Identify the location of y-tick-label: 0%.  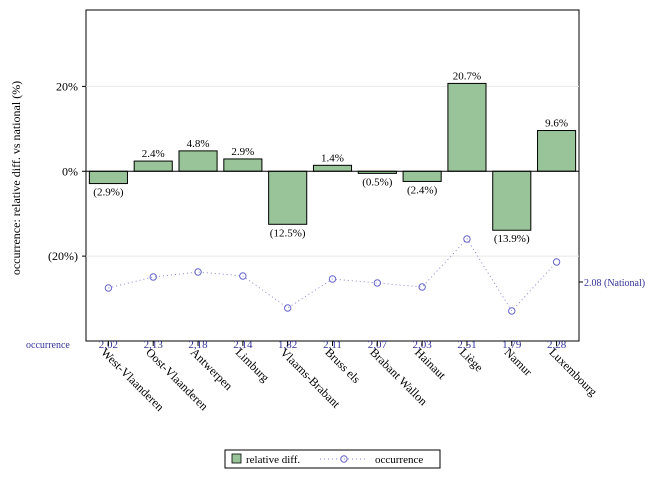
(70, 171).